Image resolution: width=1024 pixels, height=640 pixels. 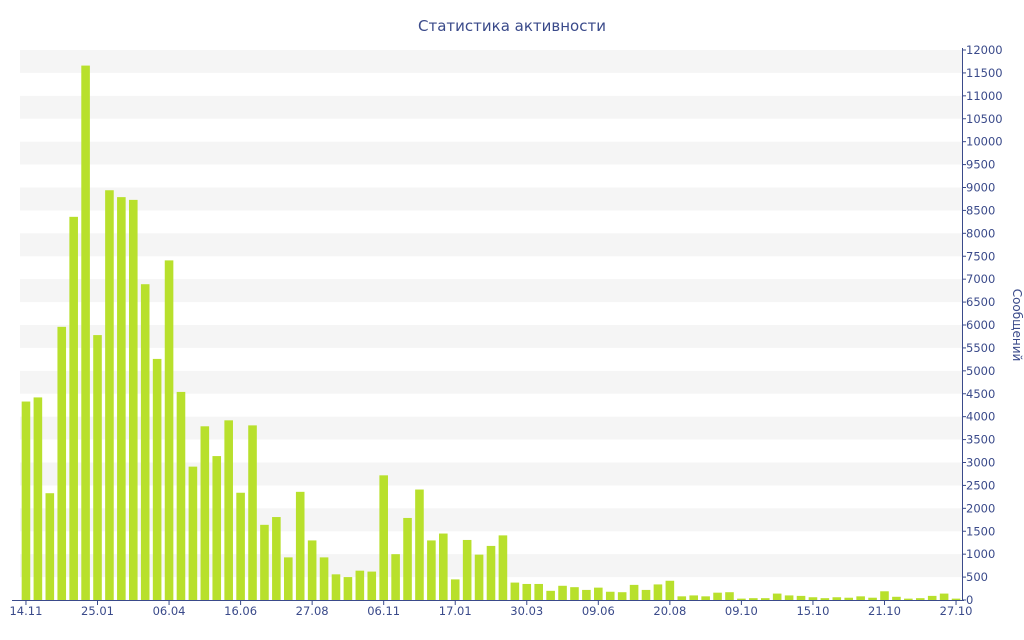 I want to click on x-tick-label: 25.01, so click(x=97, y=611).